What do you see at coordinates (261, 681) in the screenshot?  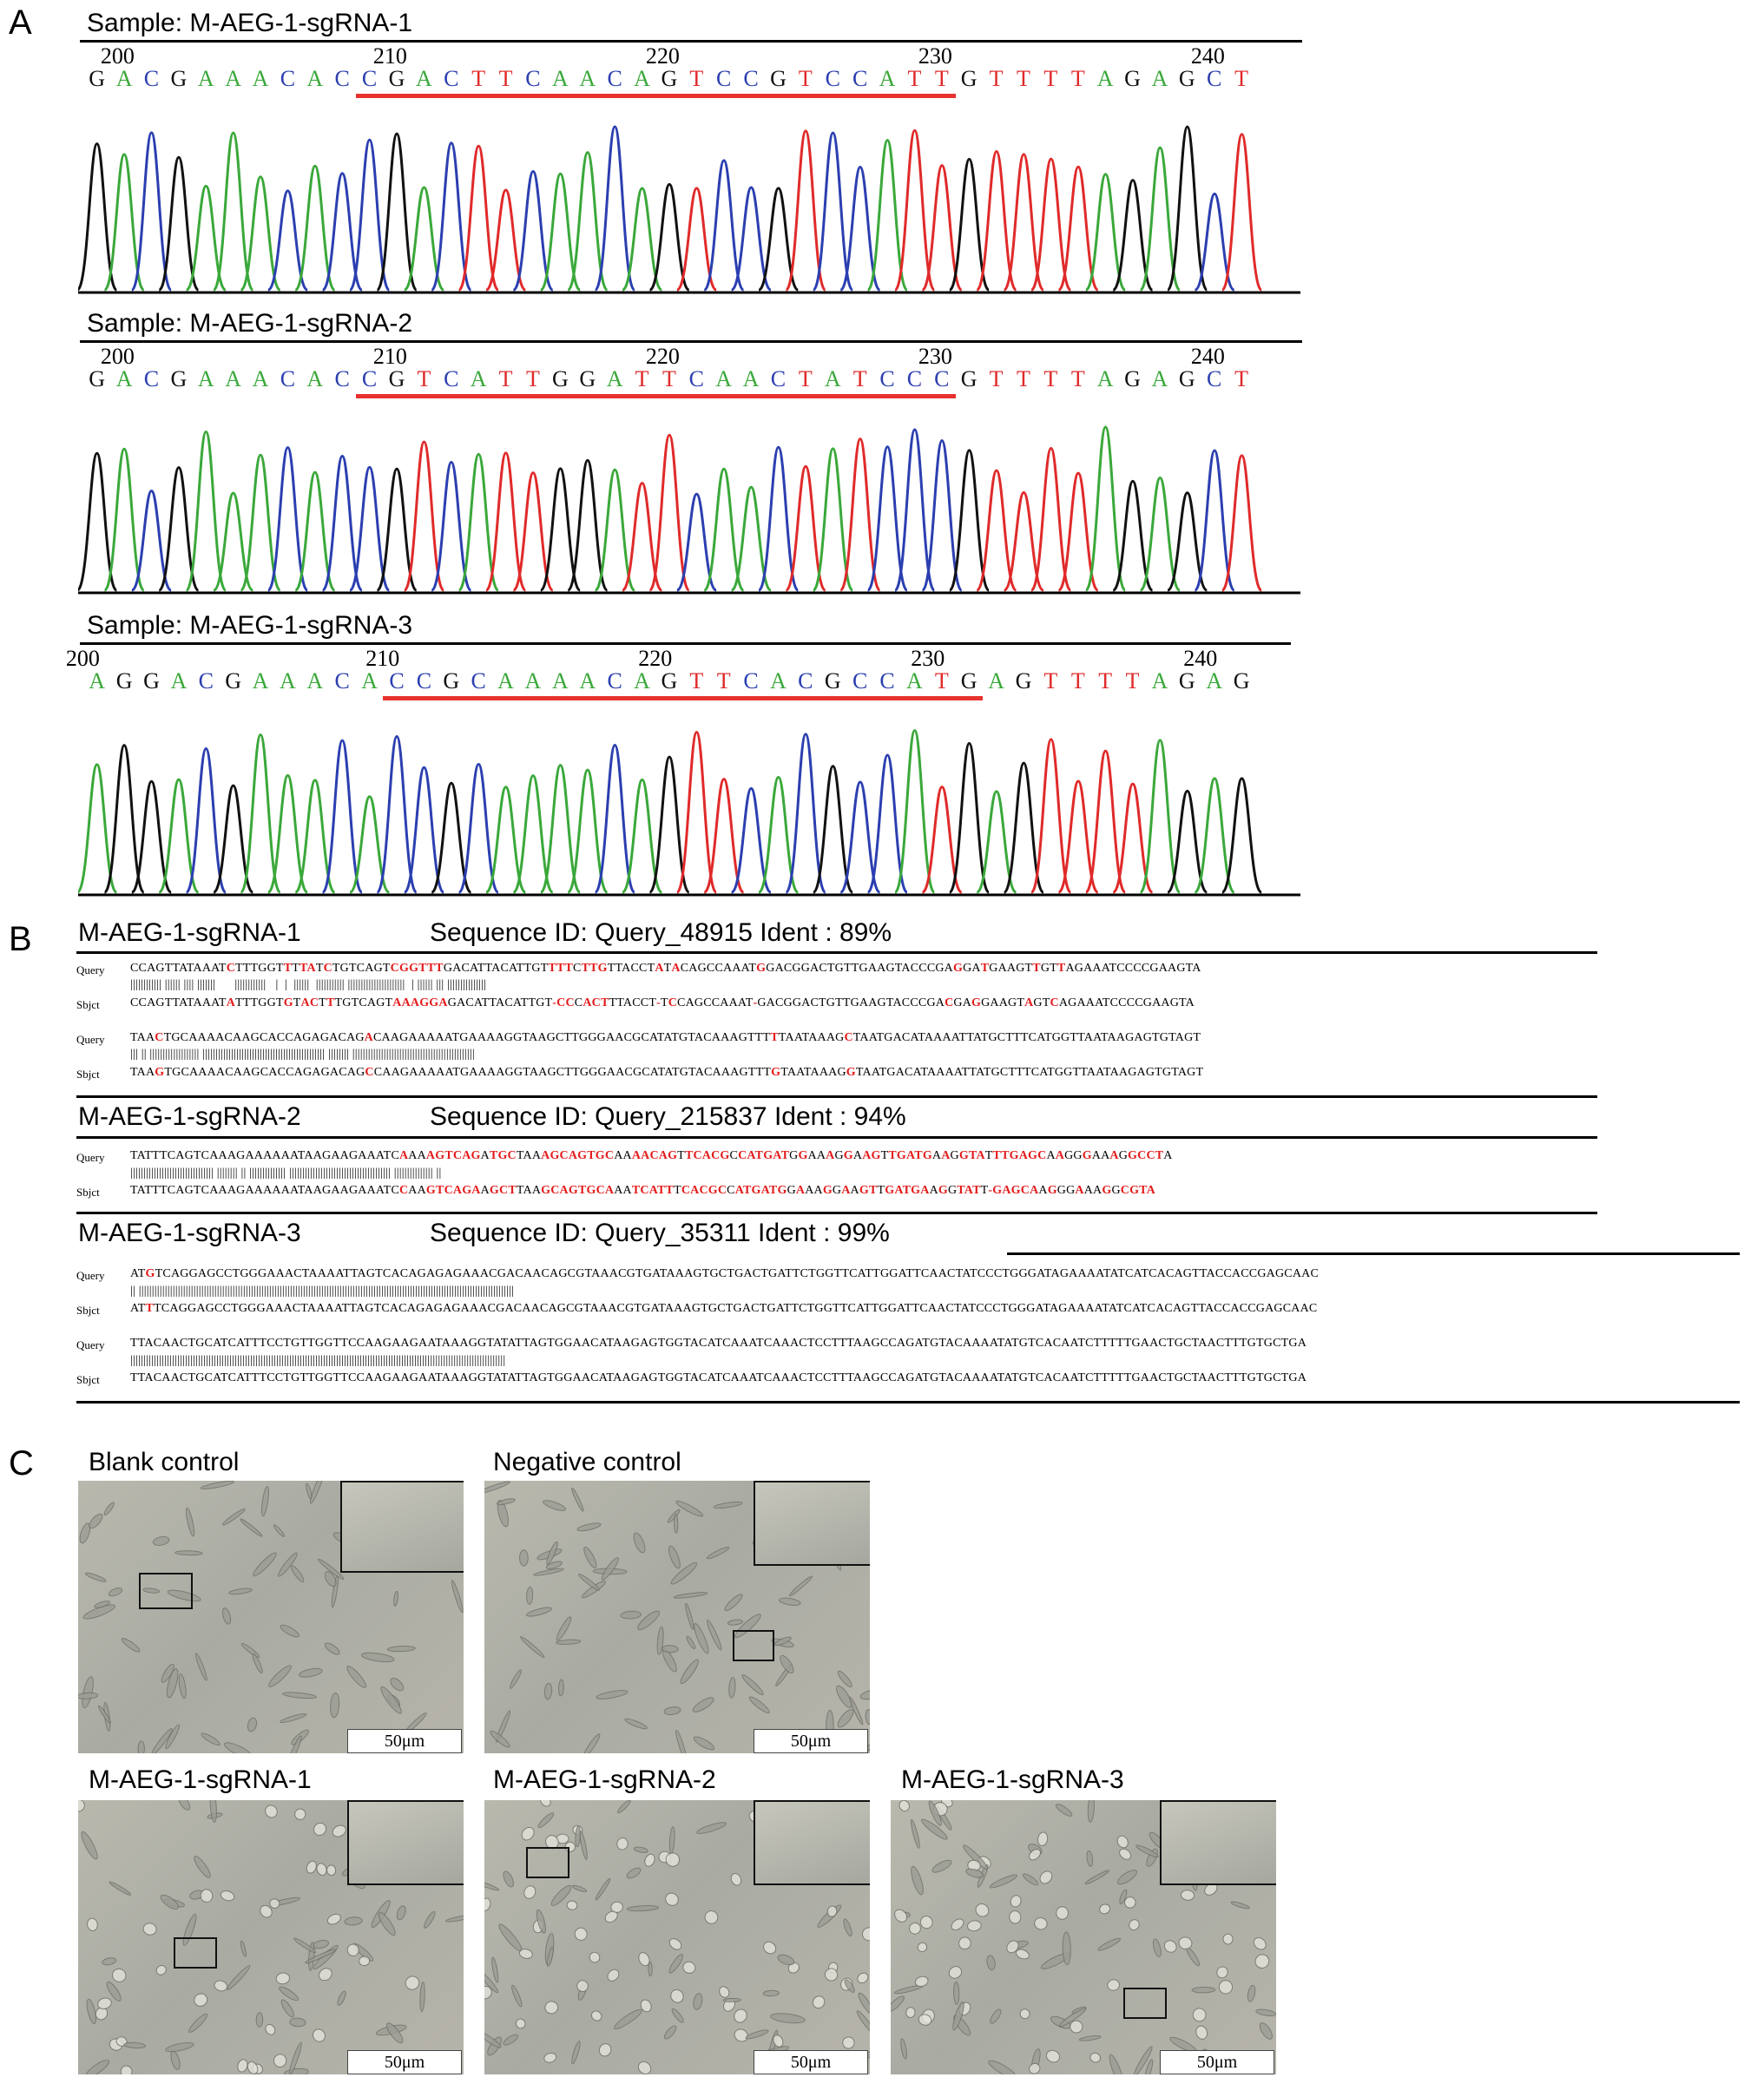 I see `base-call: A` at bounding box center [261, 681].